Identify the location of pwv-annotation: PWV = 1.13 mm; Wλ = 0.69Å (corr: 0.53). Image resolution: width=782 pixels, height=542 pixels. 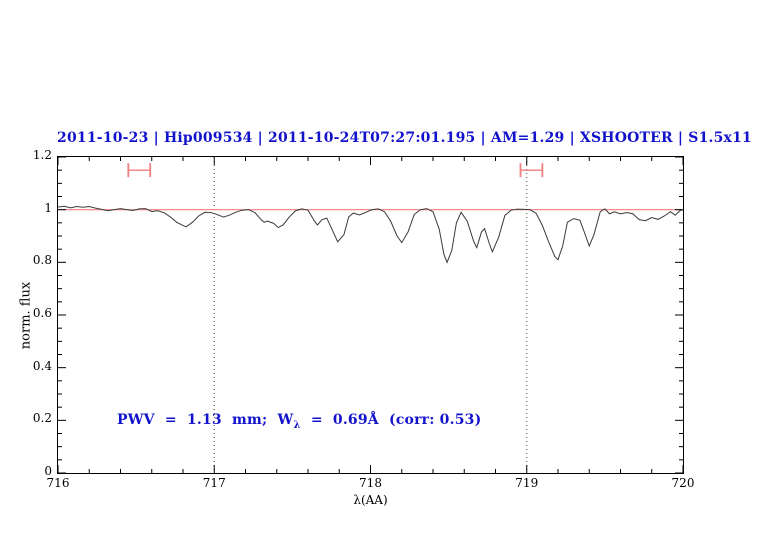
(299, 421).